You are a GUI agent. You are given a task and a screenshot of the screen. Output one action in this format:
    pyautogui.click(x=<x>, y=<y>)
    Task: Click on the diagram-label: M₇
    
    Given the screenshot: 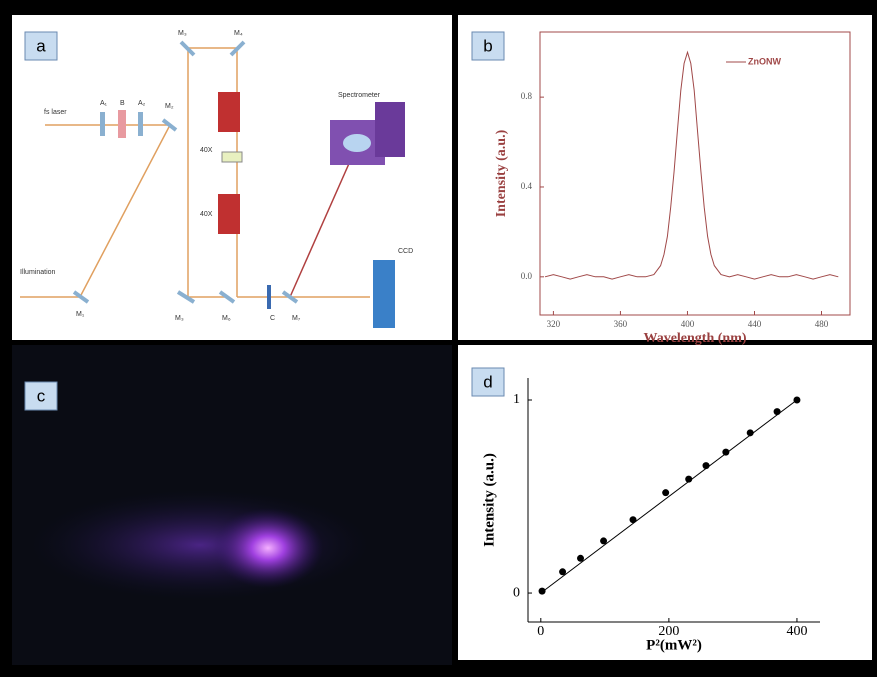 What is the action you would take?
    pyautogui.click(x=296, y=318)
    